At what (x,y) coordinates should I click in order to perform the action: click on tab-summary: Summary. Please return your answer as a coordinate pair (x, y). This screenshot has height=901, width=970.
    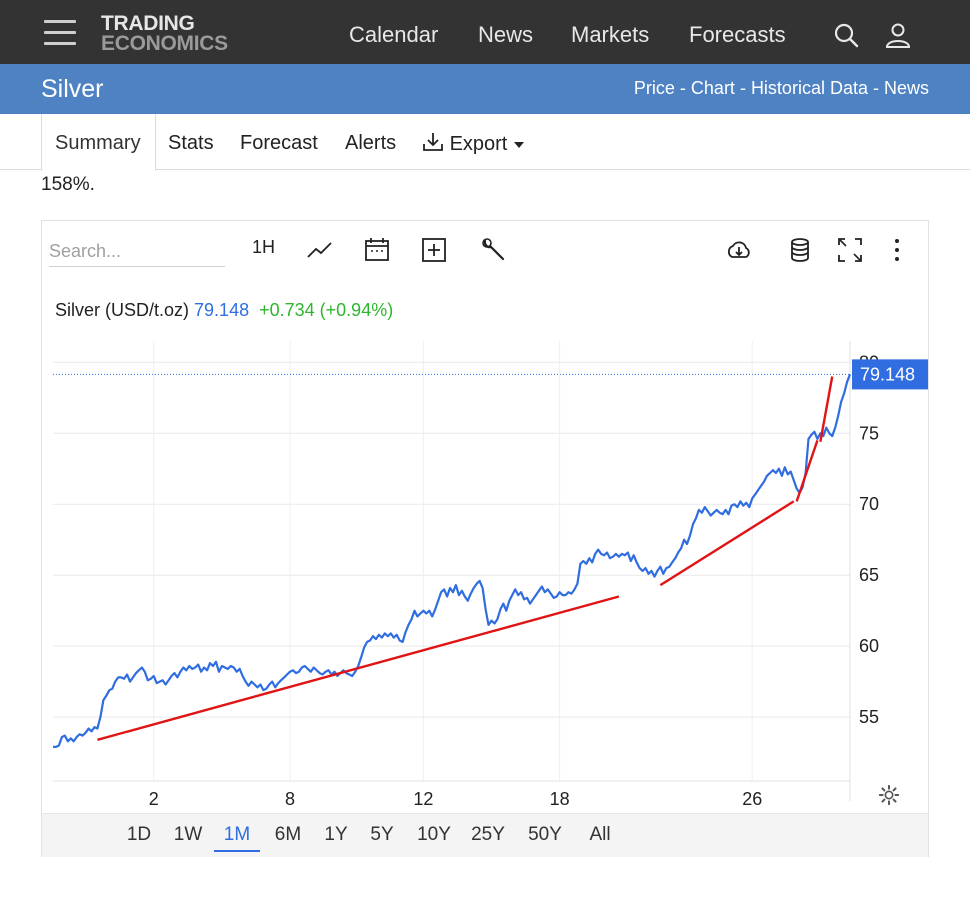
    Looking at the image, I should click on (98, 142).